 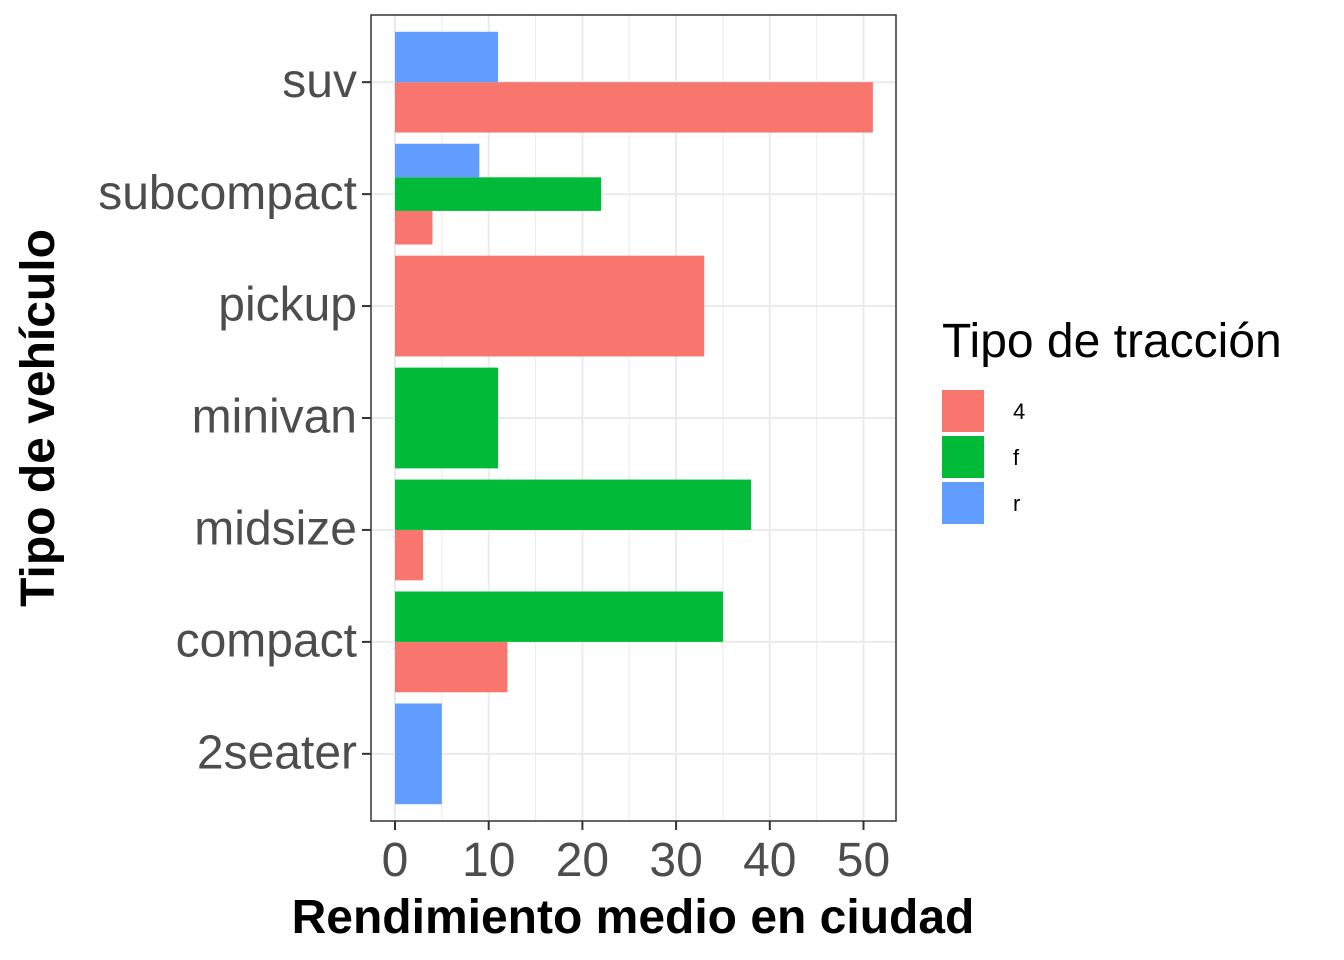 I want to click on legend-items: 4 fr, so click(x=983, y=457).